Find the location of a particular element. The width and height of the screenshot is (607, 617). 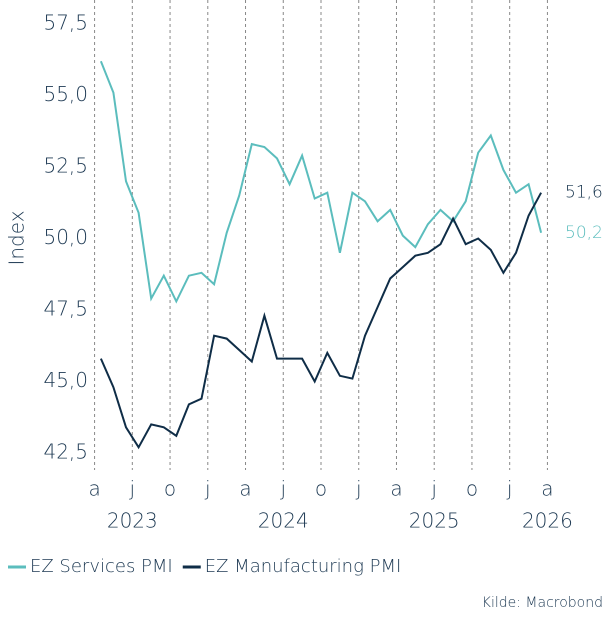

legend-label: EZ Manufacturing PMI is located at coordinates (303, 566).